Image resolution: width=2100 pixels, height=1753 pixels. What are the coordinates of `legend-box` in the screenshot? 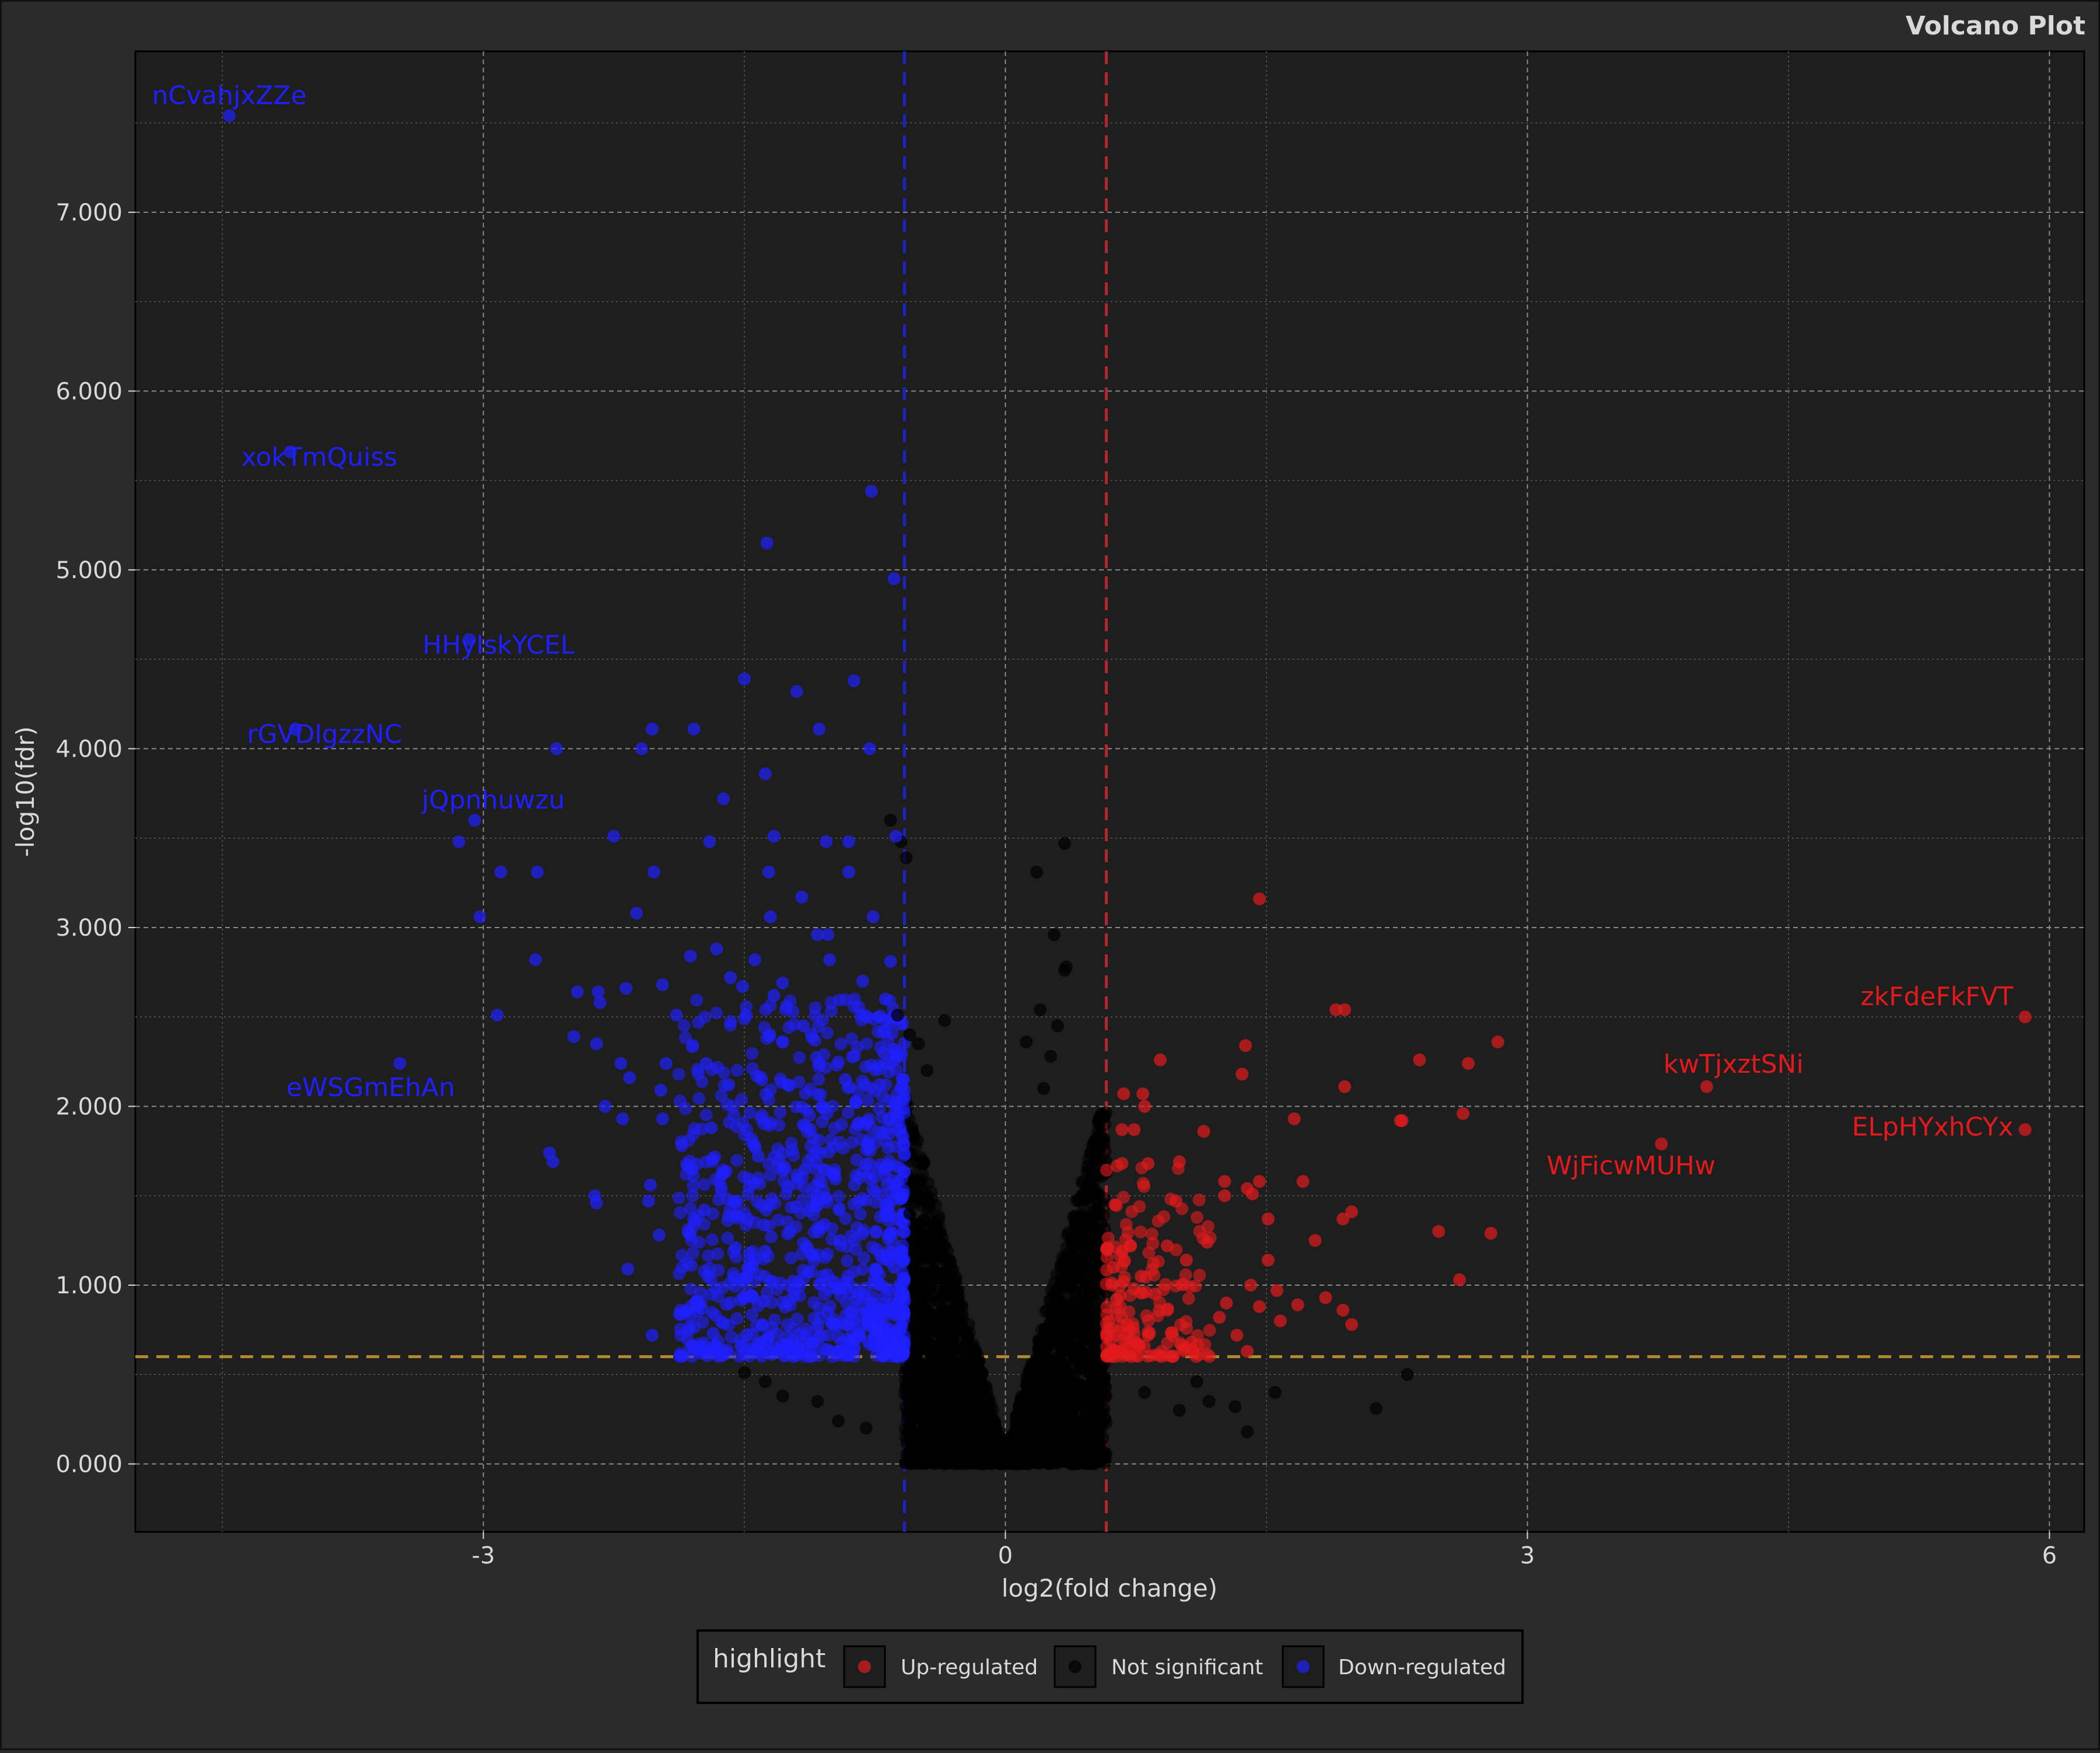 It's located at (1110, 1666).